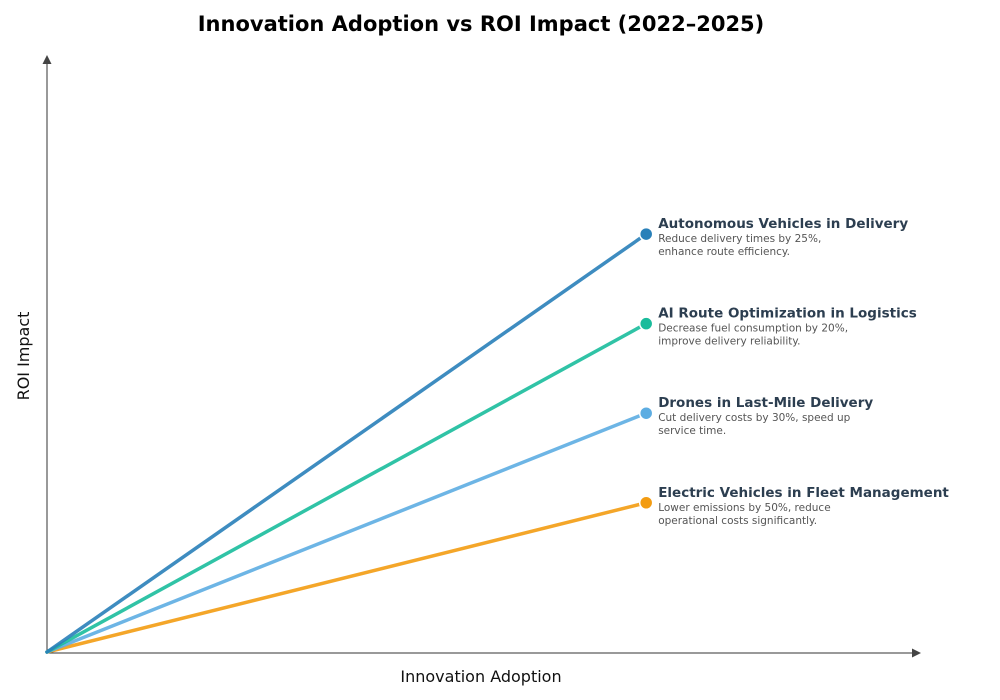 The height and width of the screenshot is (700, 1000). I want to click on x-axis-label: Innovation Adoption, so click(480, 676).